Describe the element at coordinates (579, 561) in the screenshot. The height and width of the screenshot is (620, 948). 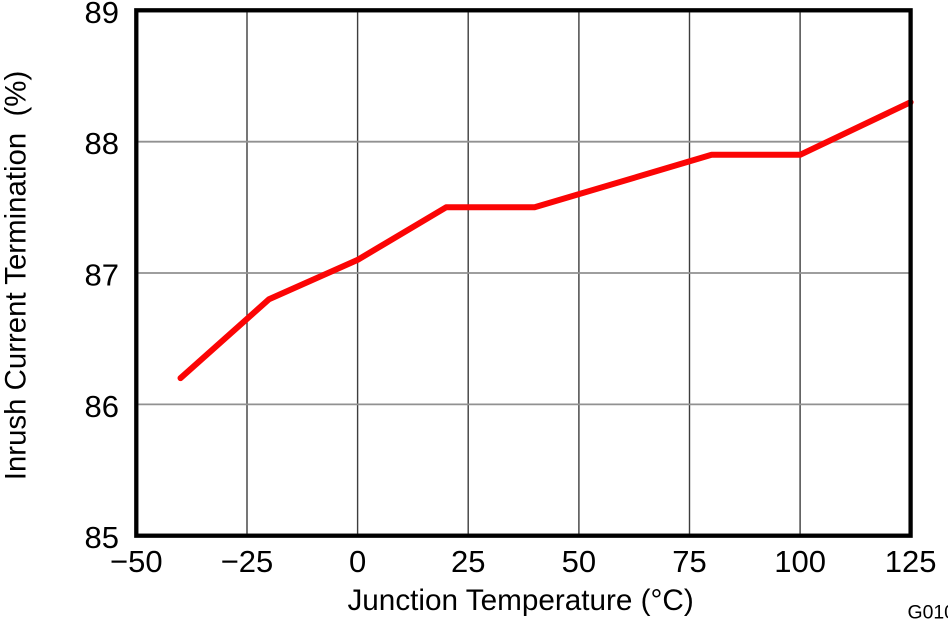
I see `svg-text: 50` at that location.